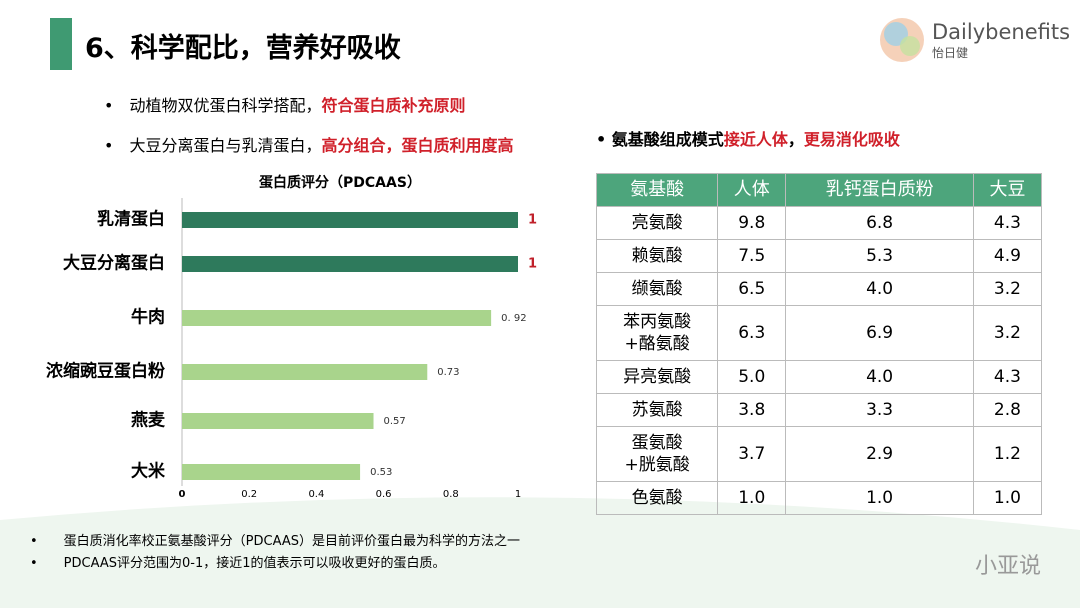 Image resolution: width=1080 pixels, height=608 pixels. Describe the element at coordinates (879, 454) in the screenshot. I see `table-cell: 2.9` at that location.